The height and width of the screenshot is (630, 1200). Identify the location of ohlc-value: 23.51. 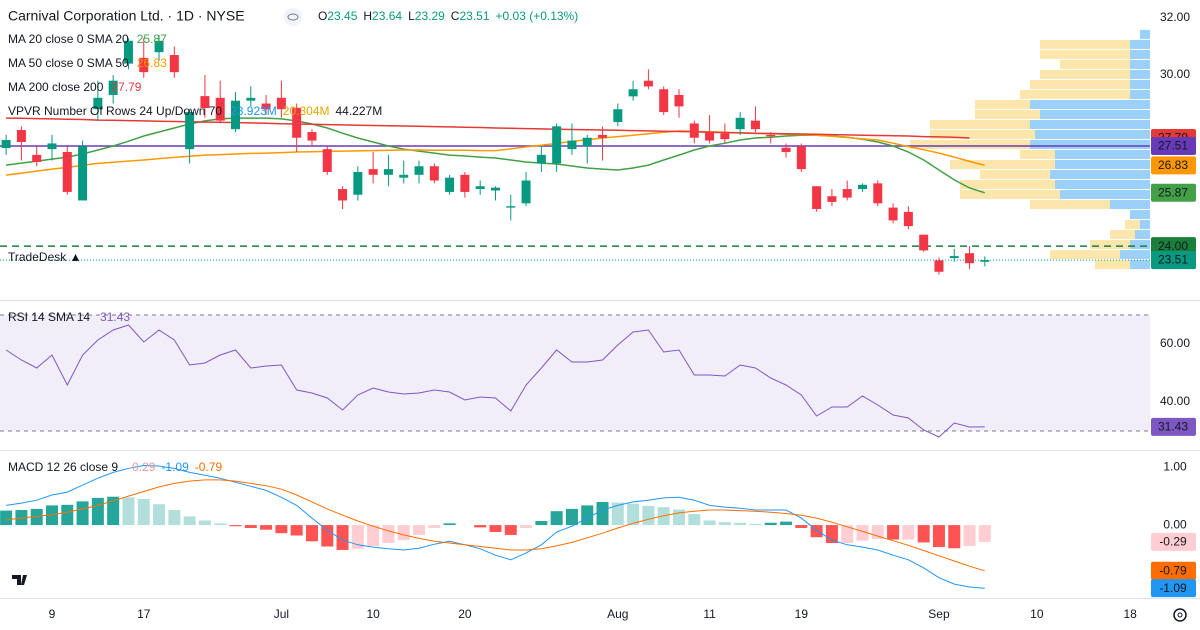
(474, 16).